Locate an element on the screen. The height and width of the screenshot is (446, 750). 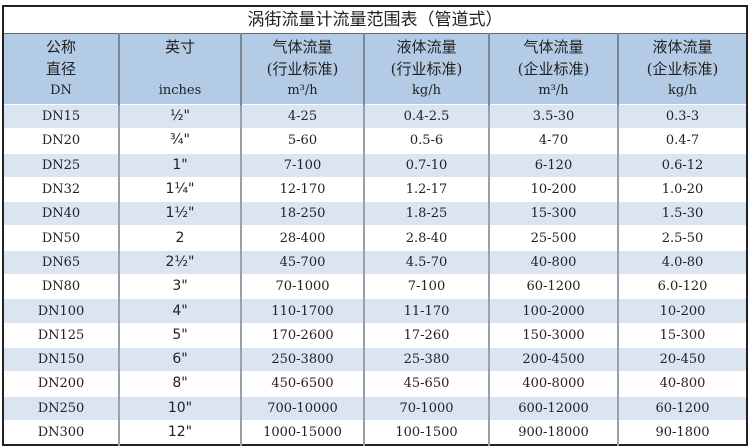
table-cell: ½" is located at coordinates (179, 117).